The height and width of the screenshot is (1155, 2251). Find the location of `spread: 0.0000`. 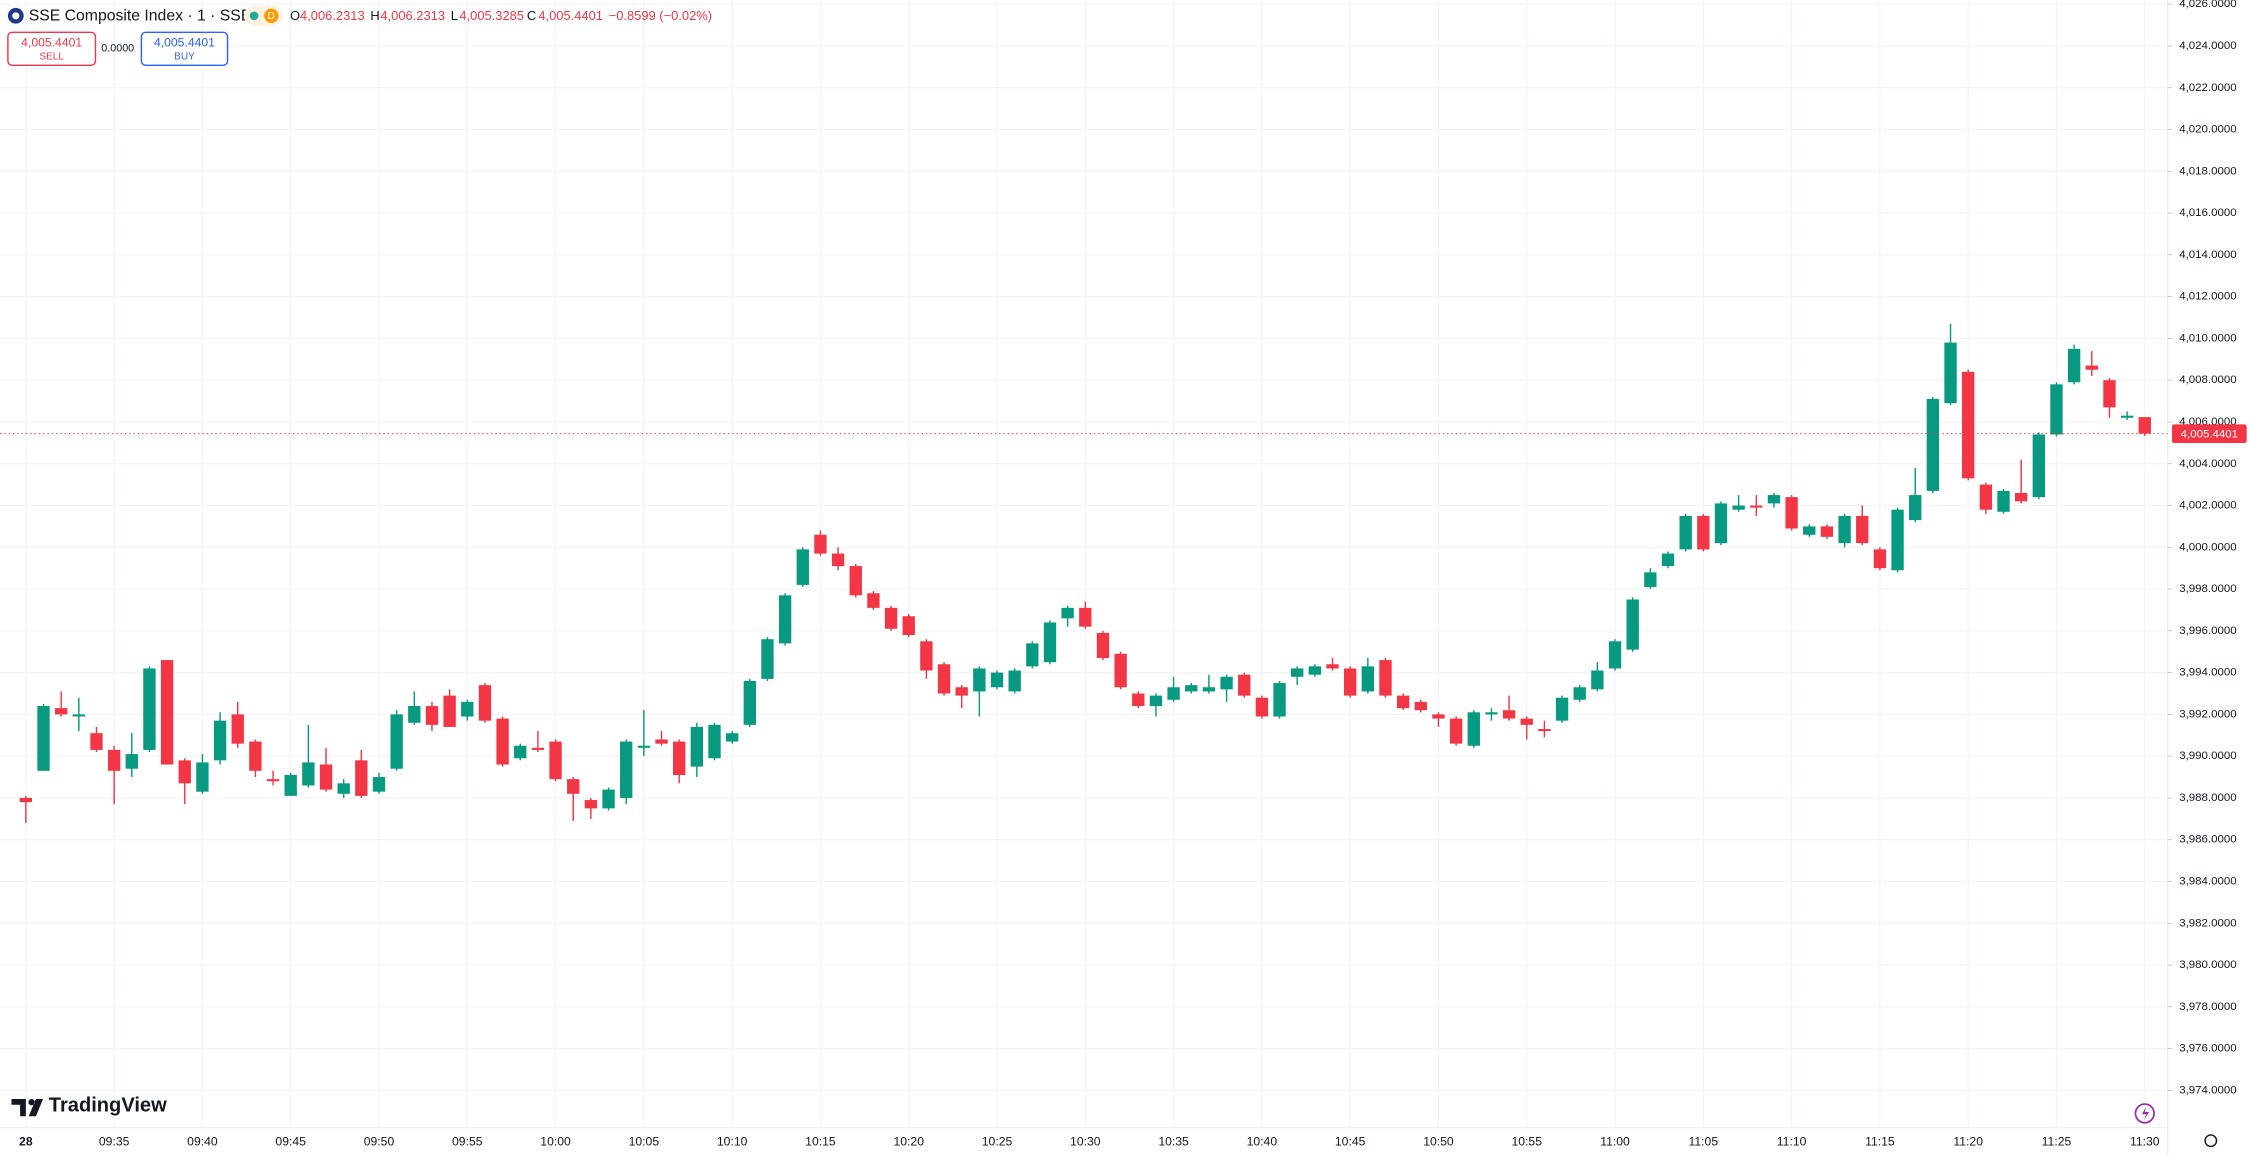

spread: 0.0000 is located at coordinates (117, 49).